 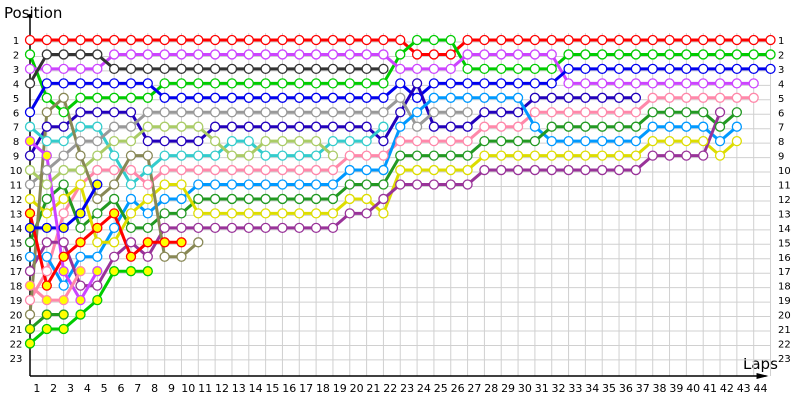 What do you see at coordinates (784, 272) in the screenshot?
I see `y-tick-label-right: 17` at bounding box center [784, 272].